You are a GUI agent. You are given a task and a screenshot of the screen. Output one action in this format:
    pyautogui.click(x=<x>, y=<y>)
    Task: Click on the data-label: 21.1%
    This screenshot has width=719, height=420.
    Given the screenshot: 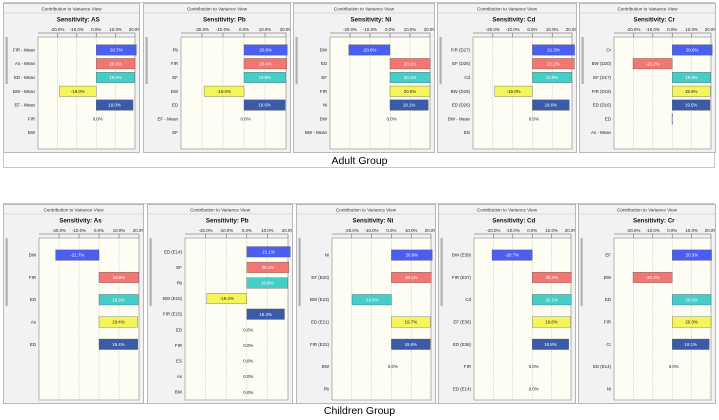 What is the action you would take?
    pyautogui.click(x=268, y=251)
    